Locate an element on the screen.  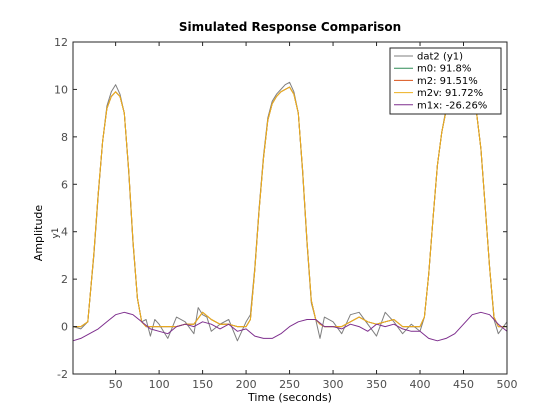
legend-label: m0: 91.8% is located at coordinates (444, 69).